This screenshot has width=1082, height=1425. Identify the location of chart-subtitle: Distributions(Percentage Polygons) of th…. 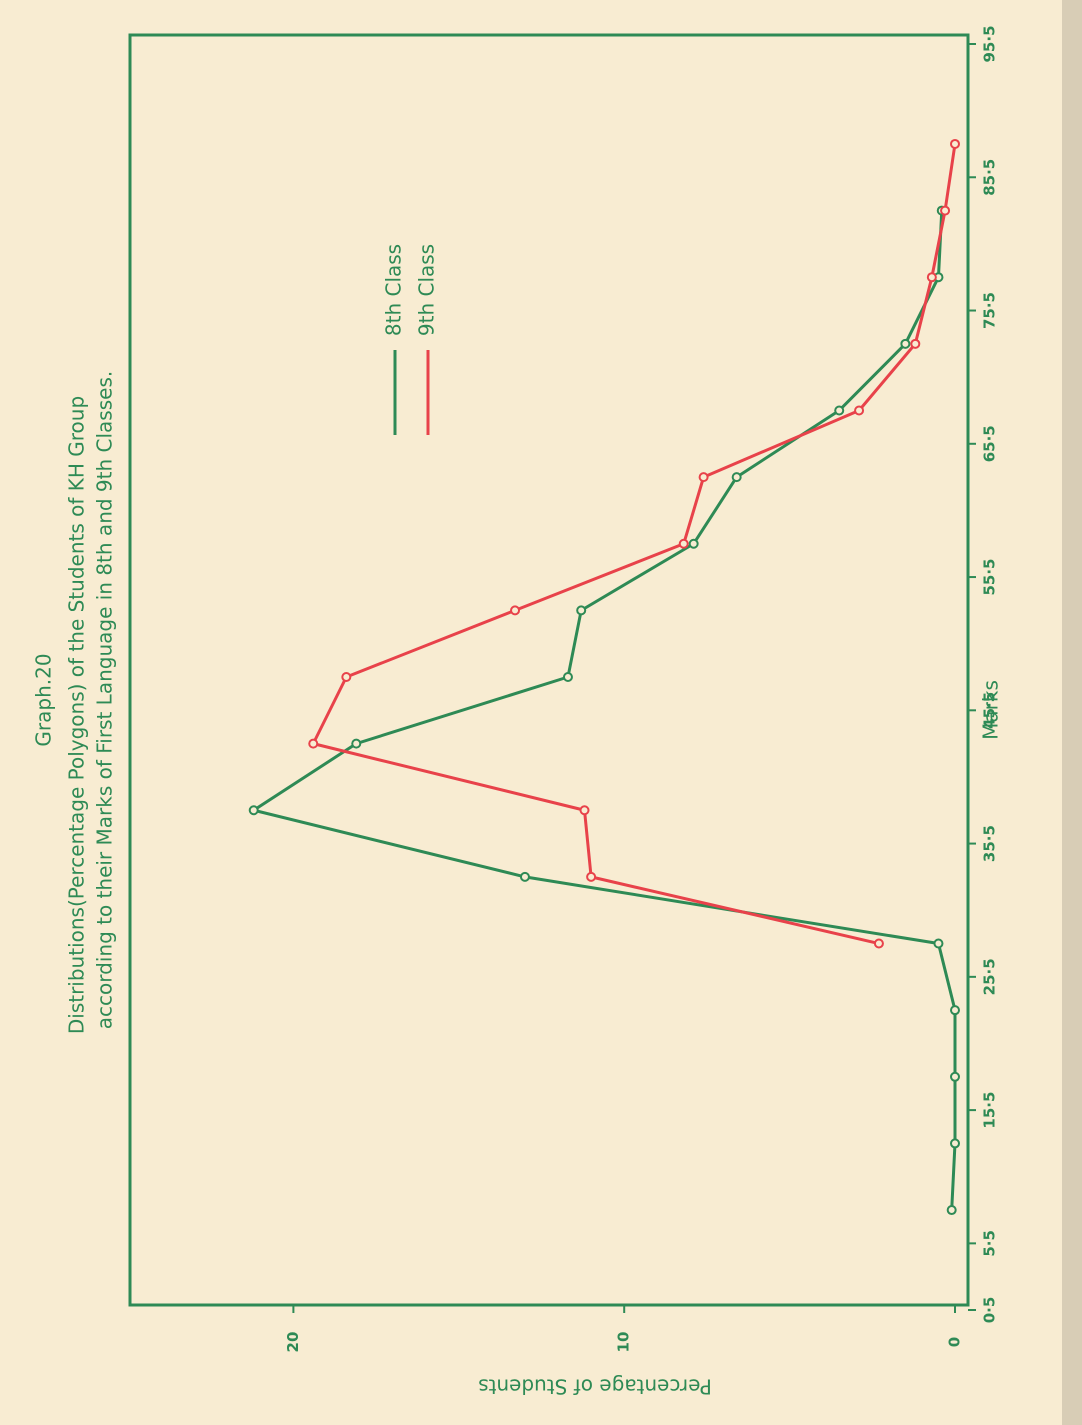
(77, 715).